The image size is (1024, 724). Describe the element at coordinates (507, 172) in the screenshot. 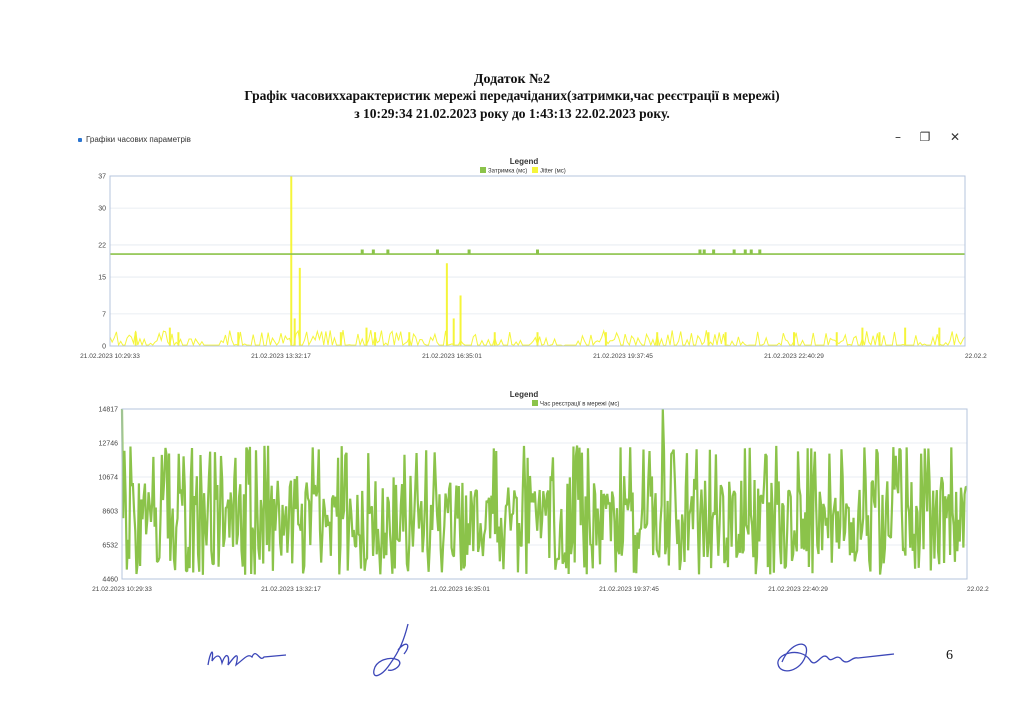

I see `legend-label-delay: Затримка (мс)` at that location.